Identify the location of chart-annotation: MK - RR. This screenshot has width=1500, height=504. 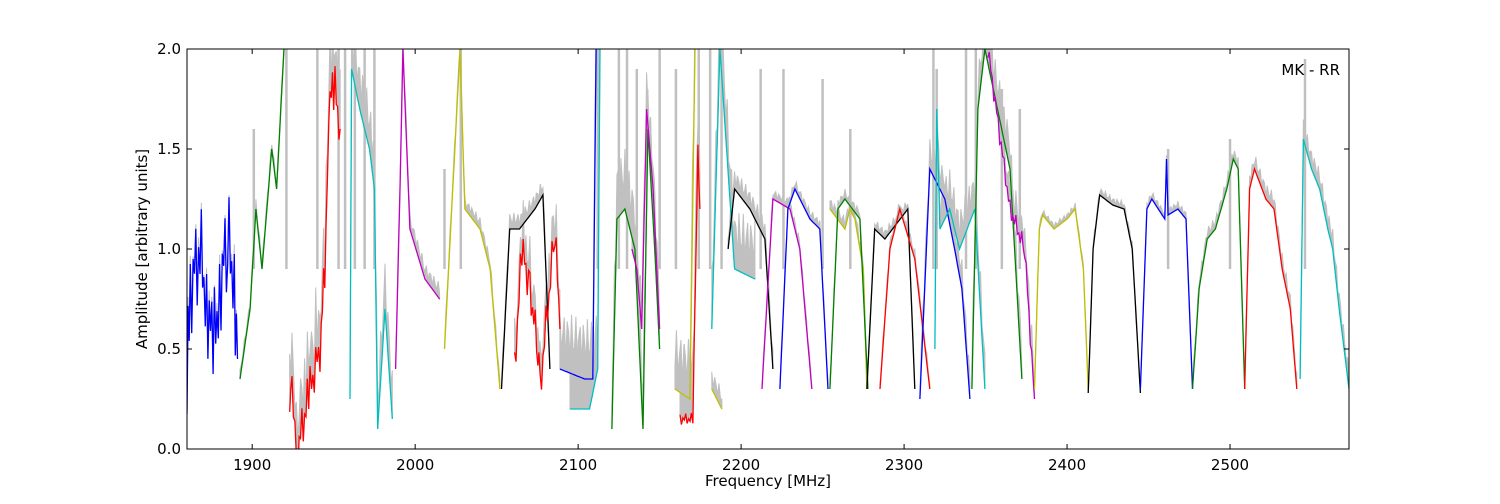
(1310, 70).